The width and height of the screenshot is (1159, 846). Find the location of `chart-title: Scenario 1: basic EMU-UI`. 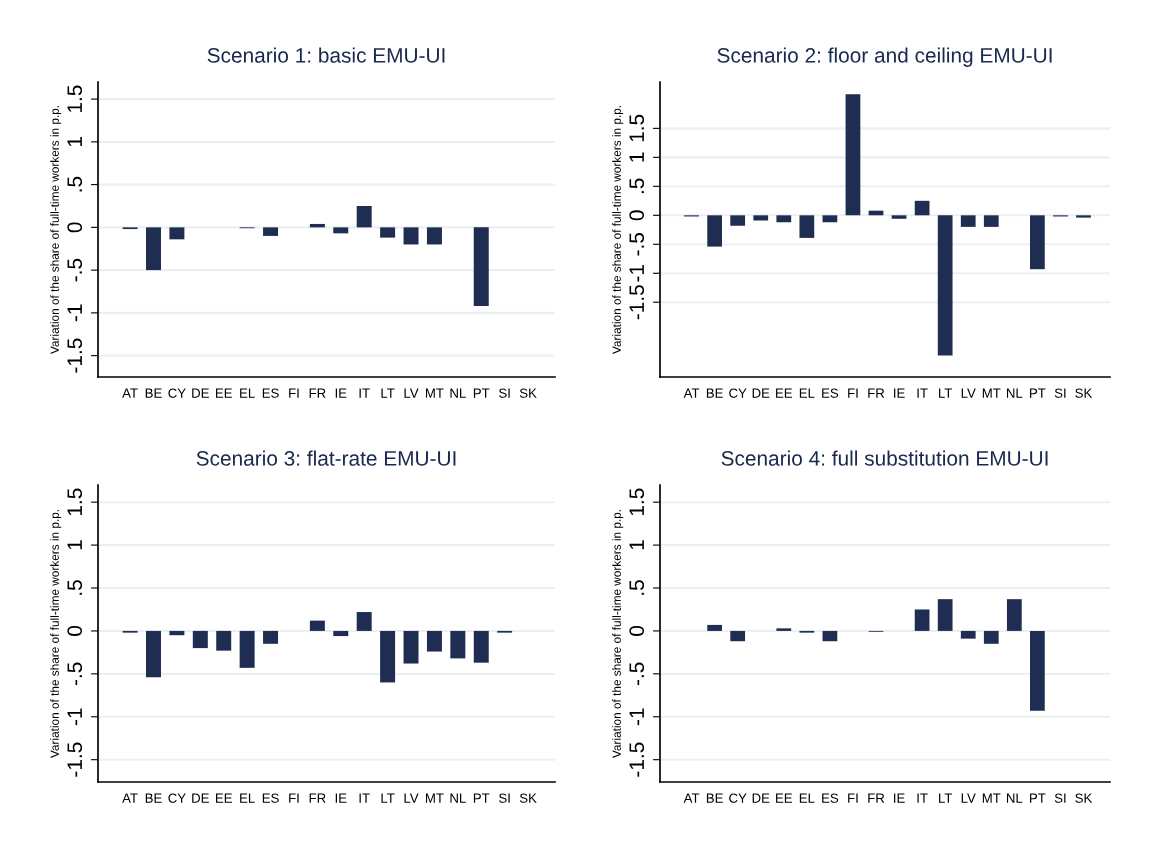

chart-title: Scenario 1: basic EMU-UI is located at coordinates (326, 55).